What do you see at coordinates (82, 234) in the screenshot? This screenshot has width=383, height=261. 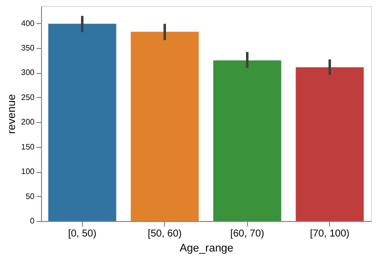 I see `x-tick-label: [0, 50)` at bounding box center [82, 234].